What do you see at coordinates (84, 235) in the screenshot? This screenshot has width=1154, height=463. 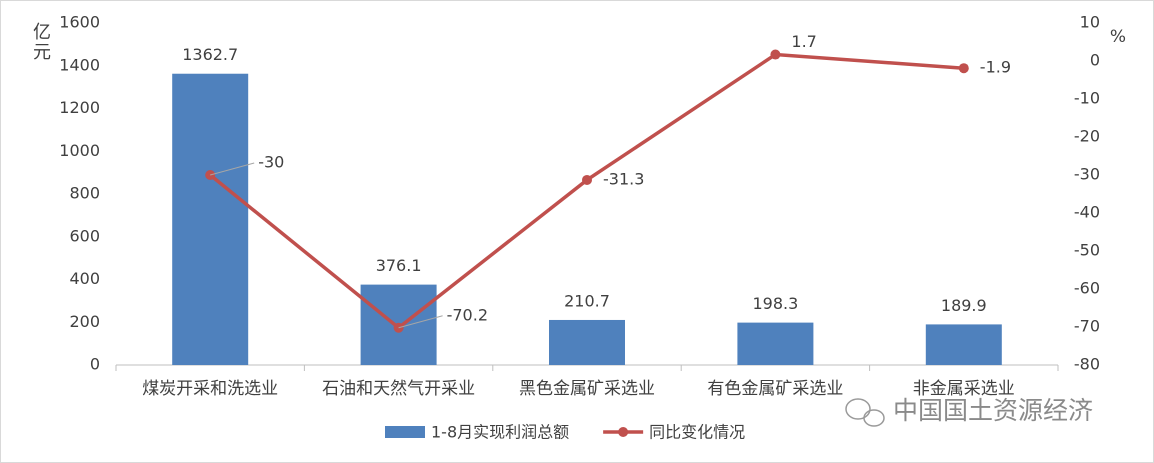 I see `y-tick-label: 600` at bounding box center [84, 235].